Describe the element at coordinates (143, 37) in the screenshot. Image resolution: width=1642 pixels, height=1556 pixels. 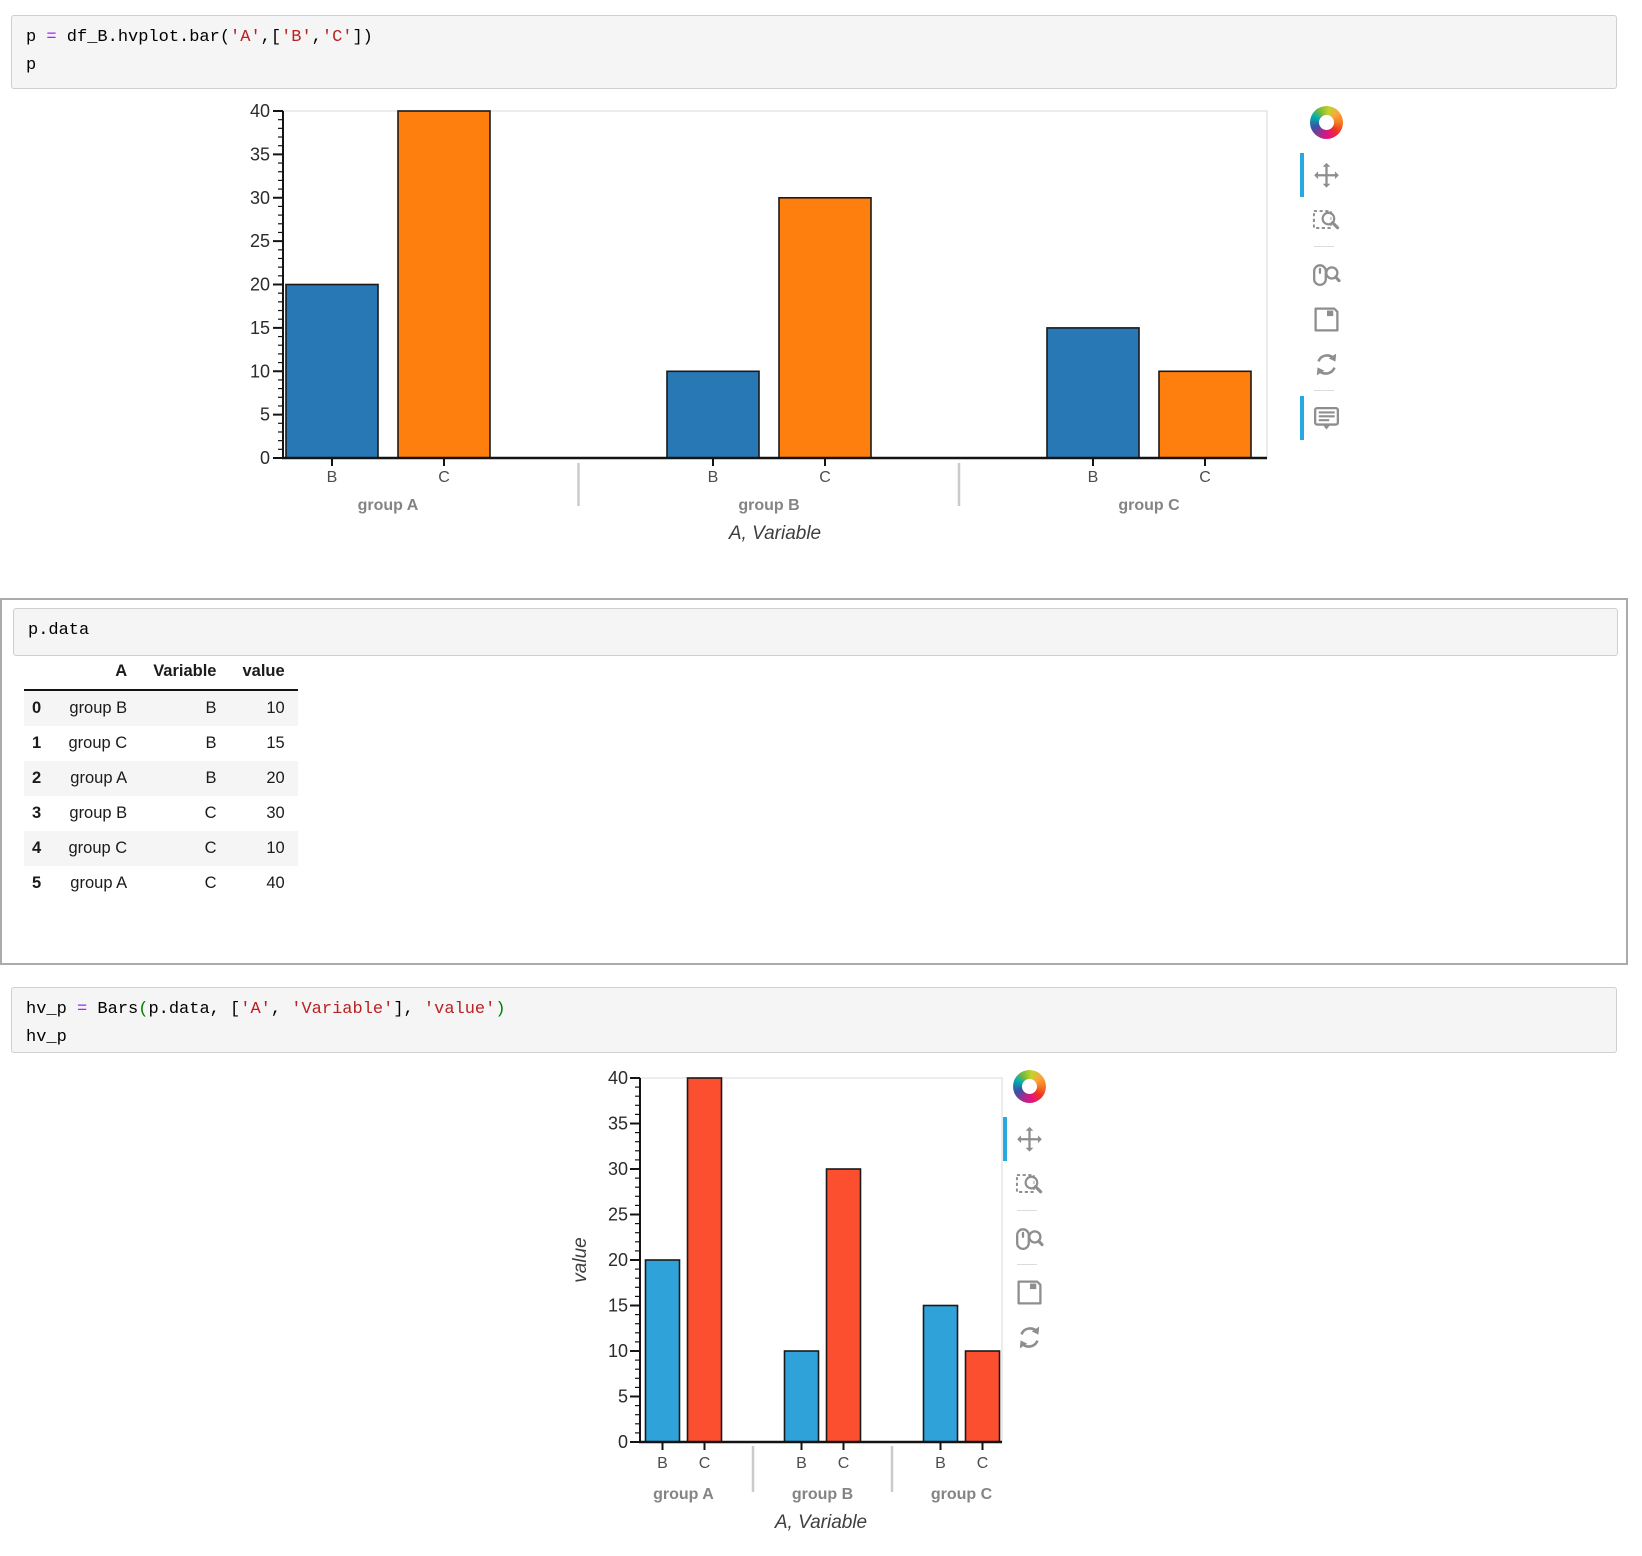
I see `code-token: df_B.hvplot.bar(` at that location.